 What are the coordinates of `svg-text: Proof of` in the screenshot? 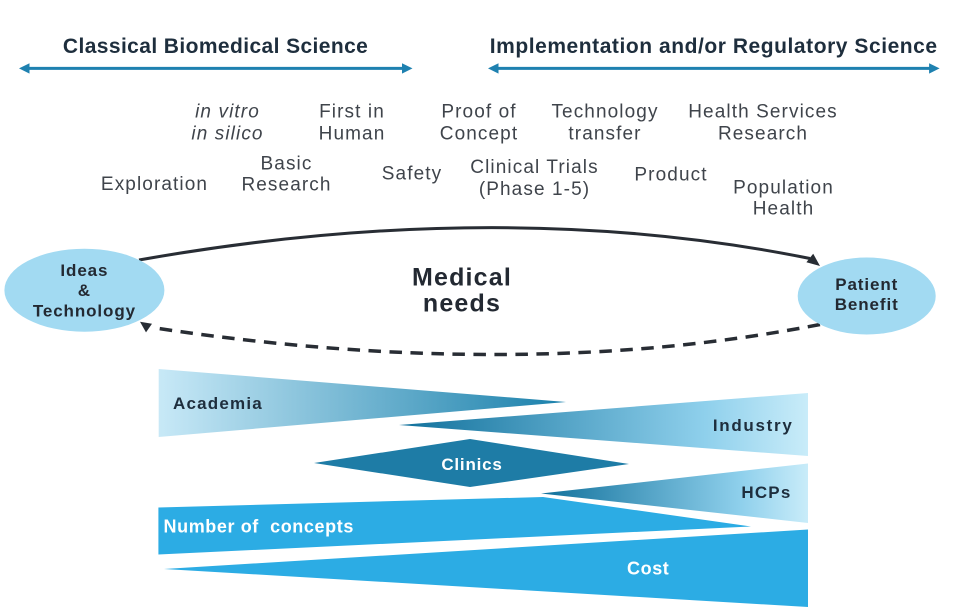 It's located at (478, 112).